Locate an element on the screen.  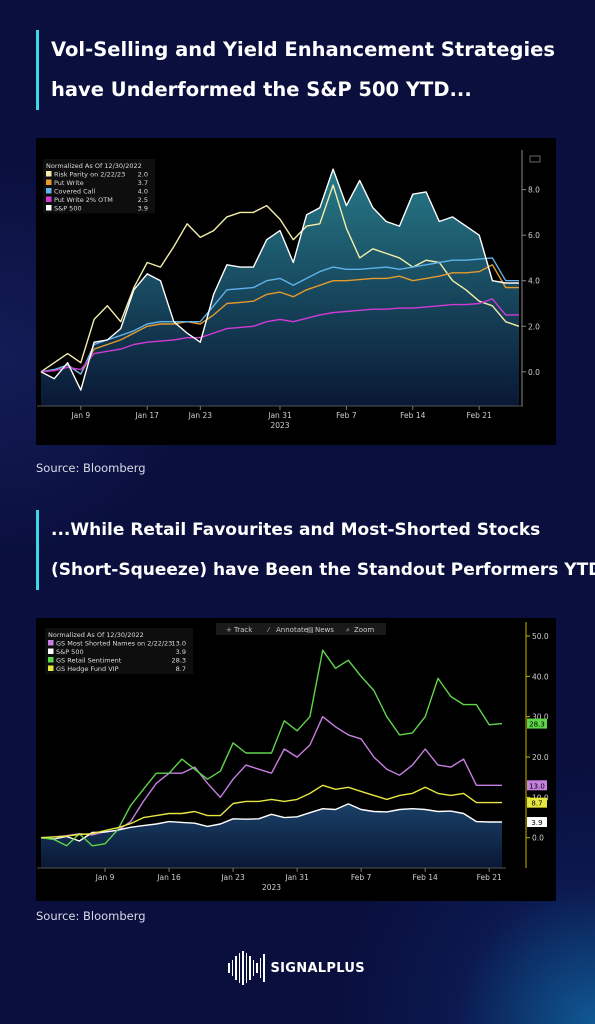
toolbar-icon-annotate: ⁄ is located at coordinates (268, 630).